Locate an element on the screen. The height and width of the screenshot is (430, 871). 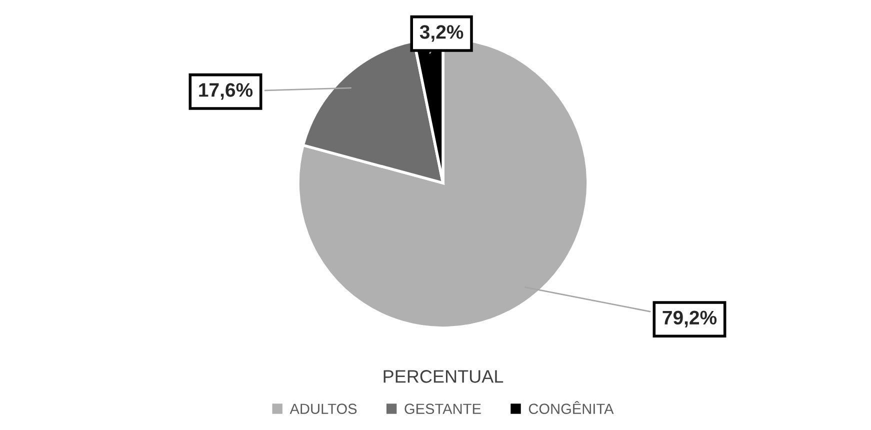
data-label: 17,6% is located at coordinates (226, 91).